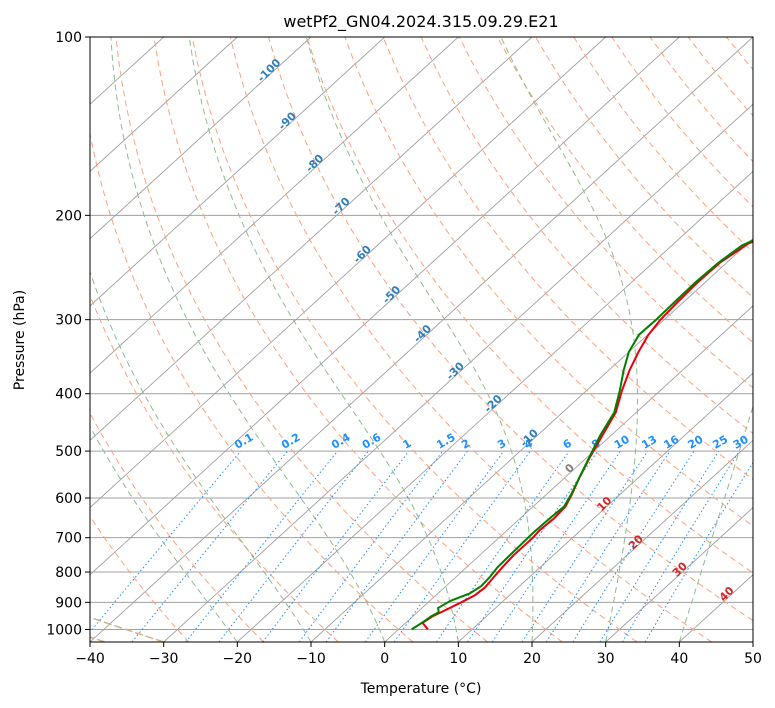 The image size is (775, 708). What do you see at coordinates (20, 340) in the screenshot?
I see `y-axis-label: Pressure (hPa)` at bounding box center [20, 340].